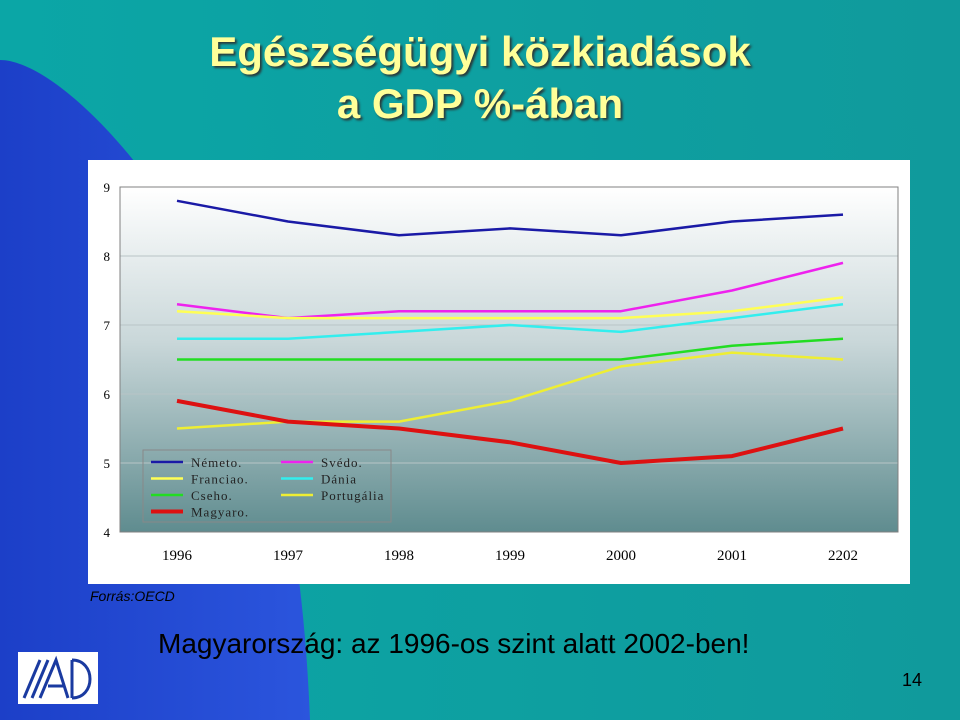  I want to click on x-tick-label: 2202, so click(843, 556).